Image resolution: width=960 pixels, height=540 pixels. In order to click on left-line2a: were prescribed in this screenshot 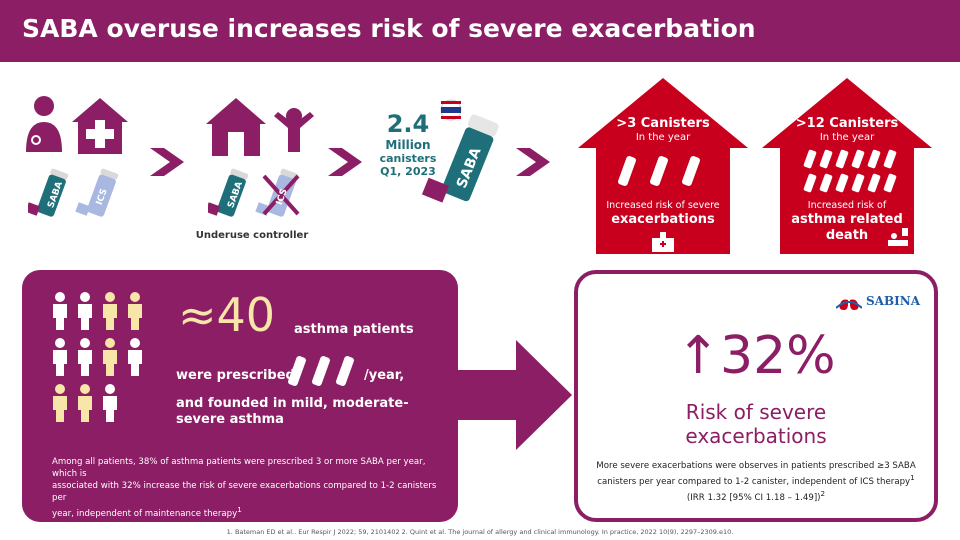, I will do `click(235, 375)`.